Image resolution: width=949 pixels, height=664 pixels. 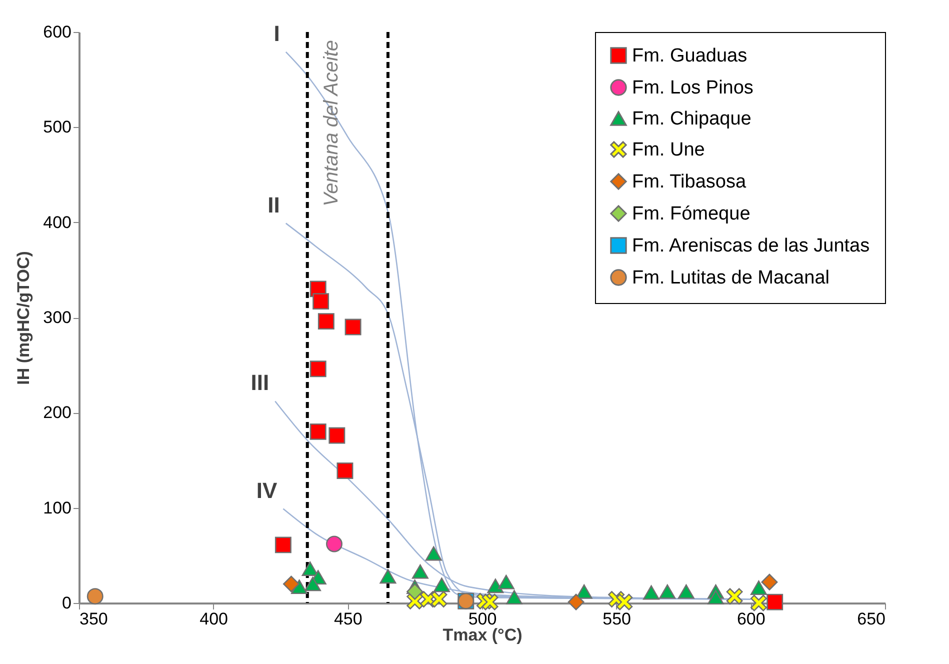 I want to click on legend-label: Fm. Tibasosa, so click(x=689, y=182).